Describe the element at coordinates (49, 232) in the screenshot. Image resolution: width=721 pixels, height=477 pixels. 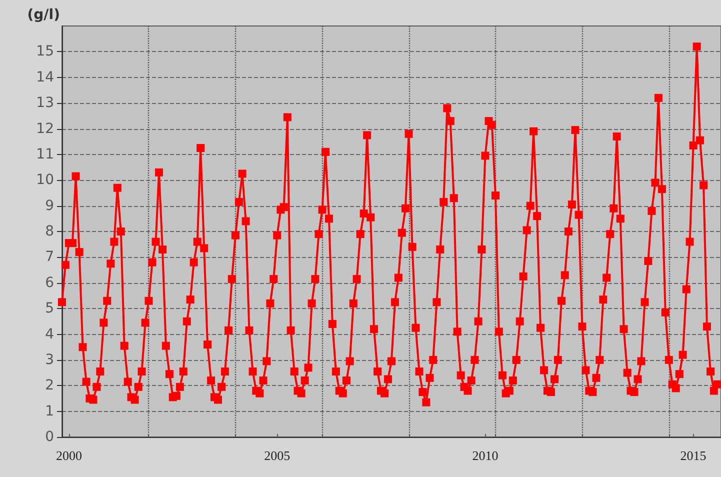
I see `y-tick-label: 8` at that location.